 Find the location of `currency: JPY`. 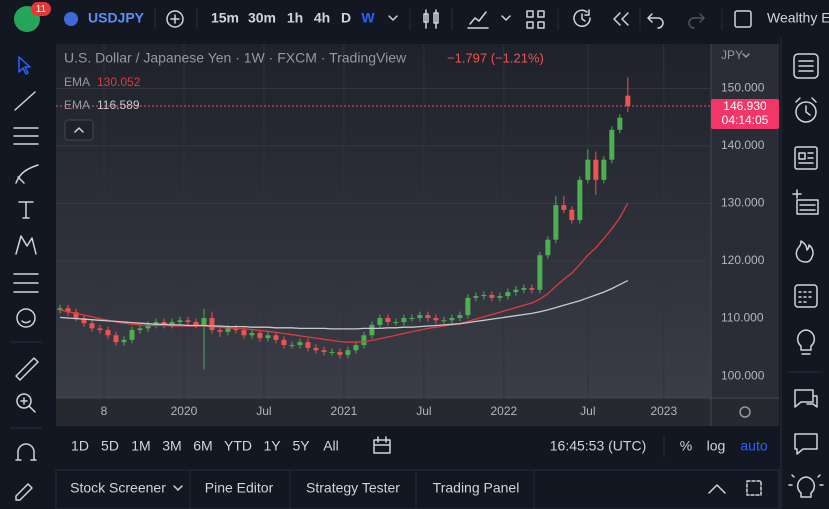

currency: JPY is located at coordinates (732, 55).